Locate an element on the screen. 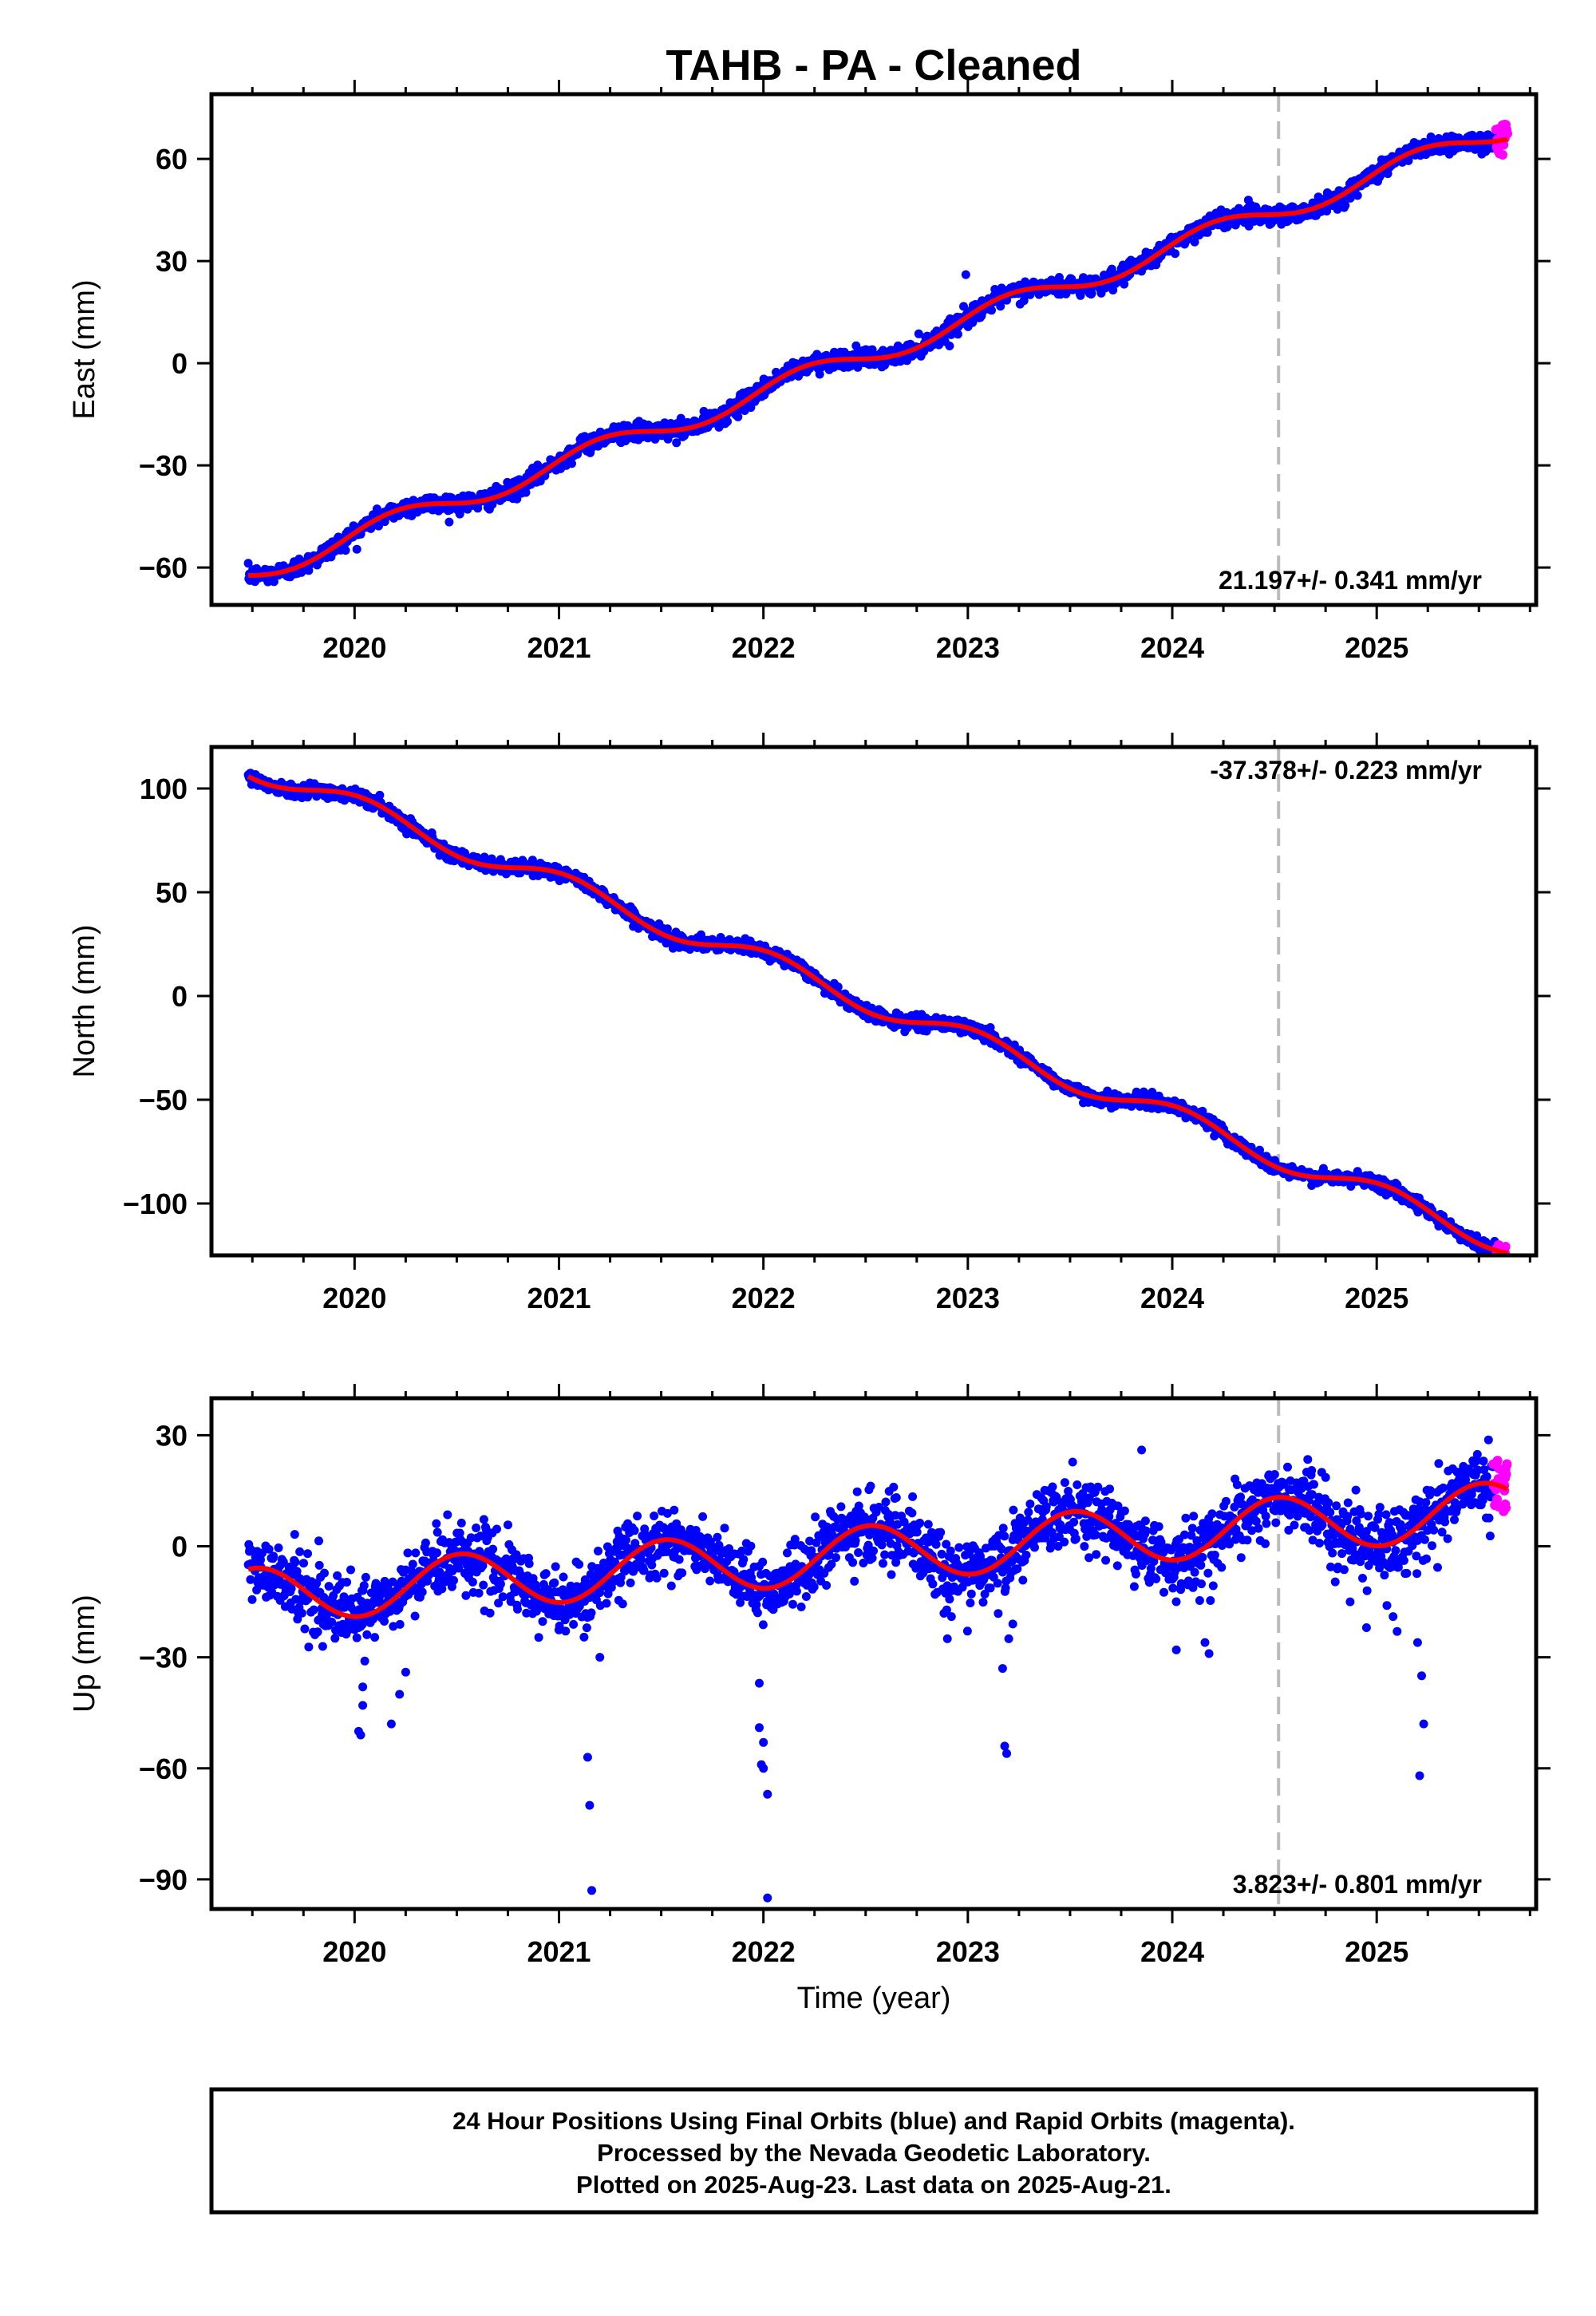 The image size is (1596, 2316). y-tick-label: 100 is located at coordinates (164, 789).